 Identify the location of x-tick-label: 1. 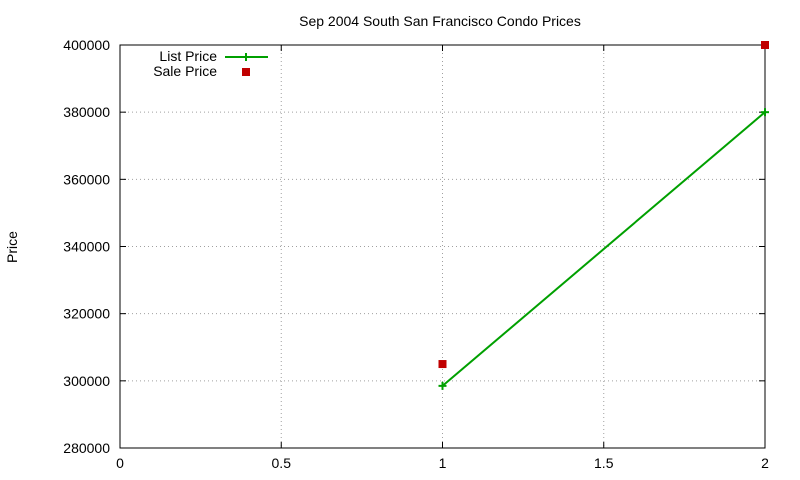
(443, 463).